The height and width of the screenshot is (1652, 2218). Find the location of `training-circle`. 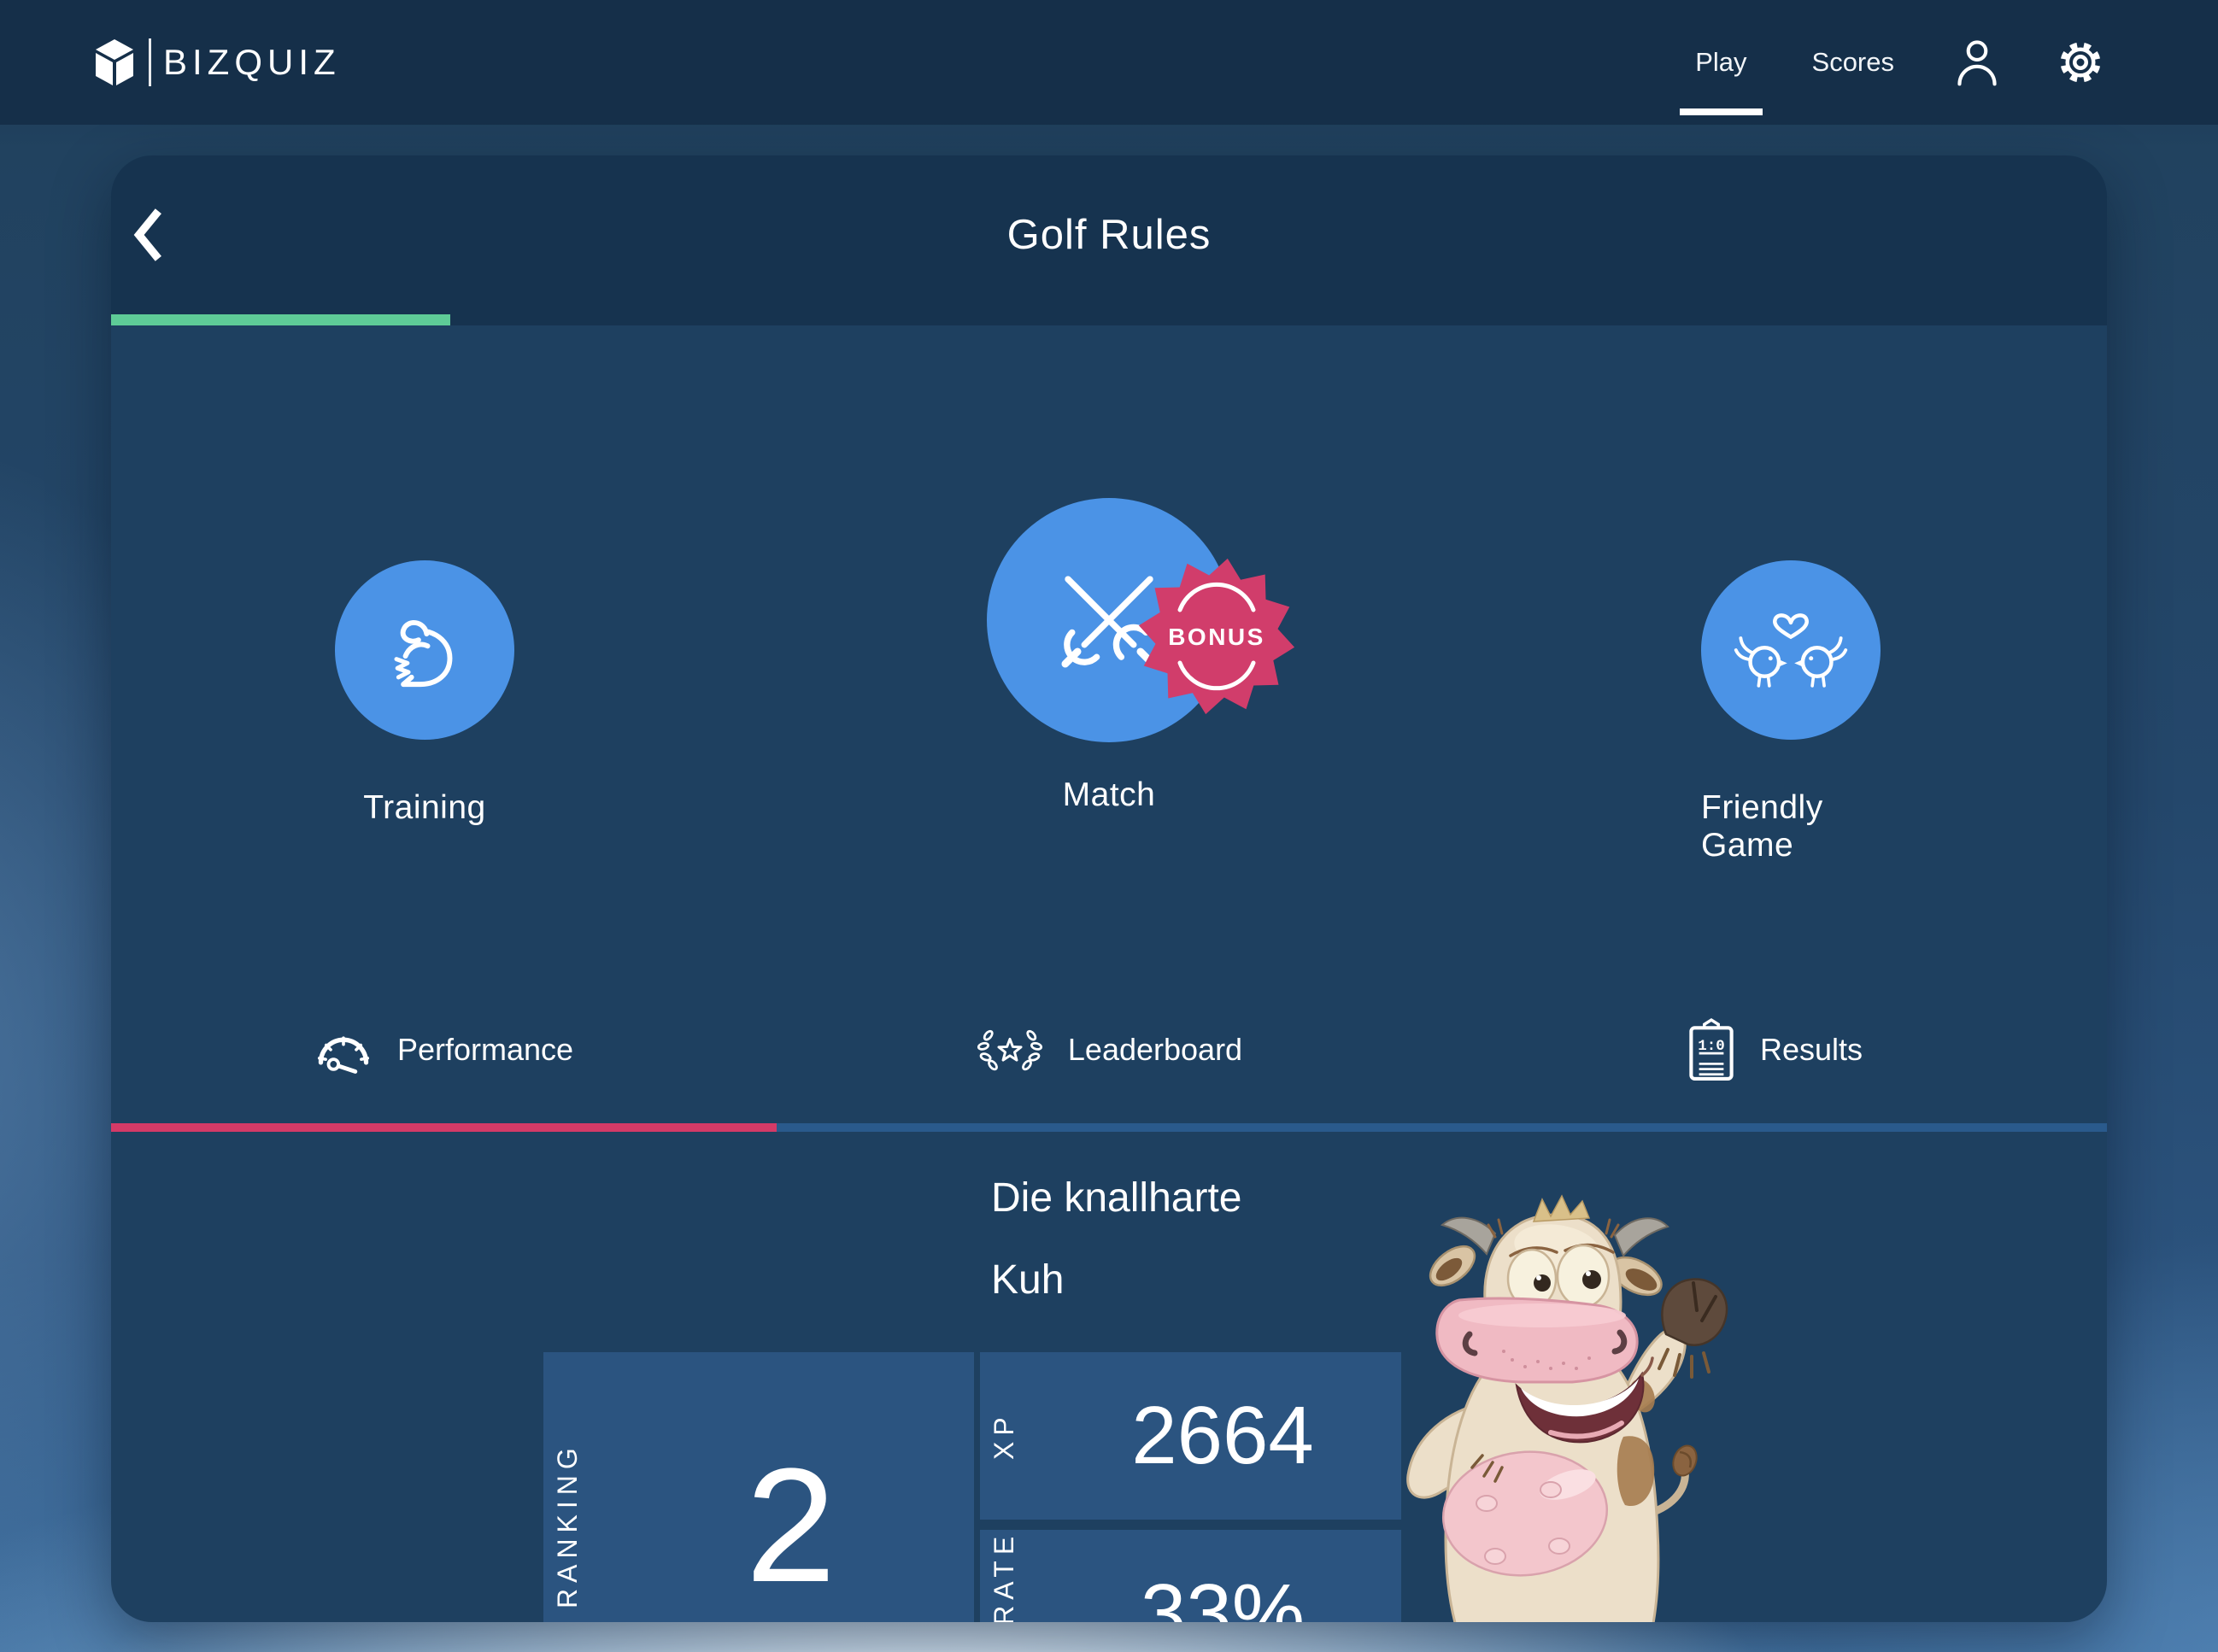

training-circle is located at coordinates (425, 650).